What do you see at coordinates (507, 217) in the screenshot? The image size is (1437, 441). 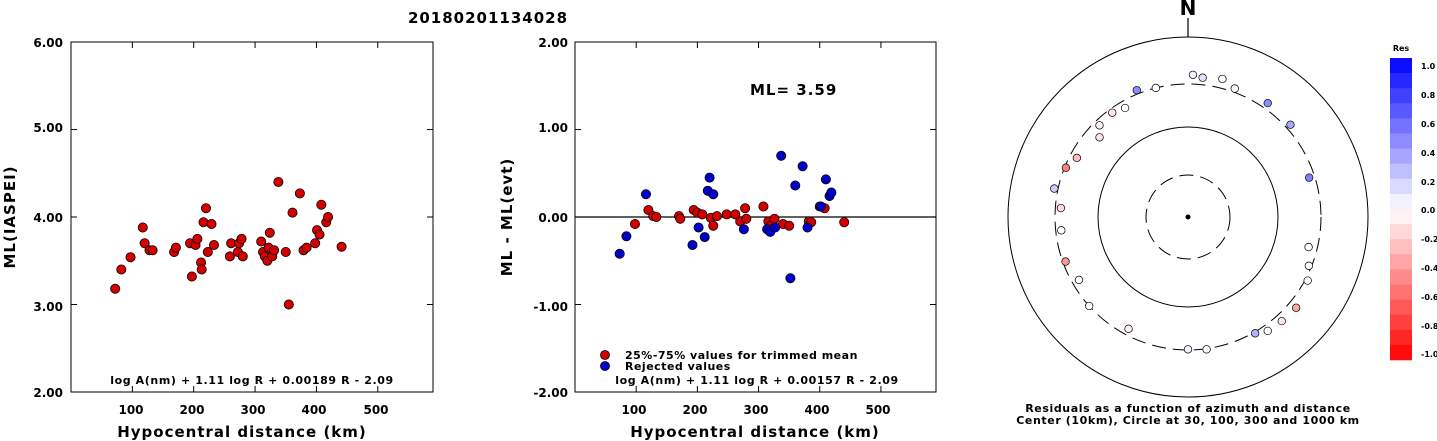 I see `panel2-y-axis-label: ML - ML(evt)` at bounding box center [507, 217].